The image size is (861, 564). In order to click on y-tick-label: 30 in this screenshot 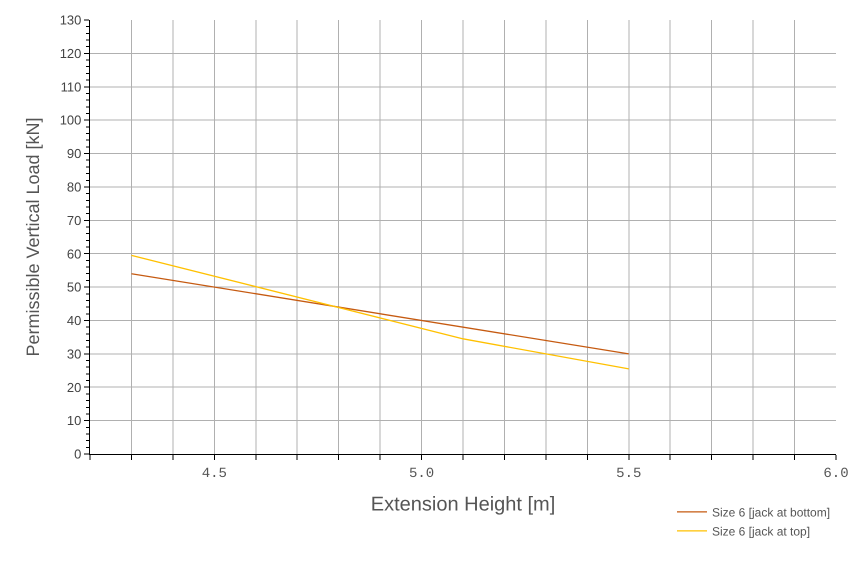, I will do `click(74, 354)`.